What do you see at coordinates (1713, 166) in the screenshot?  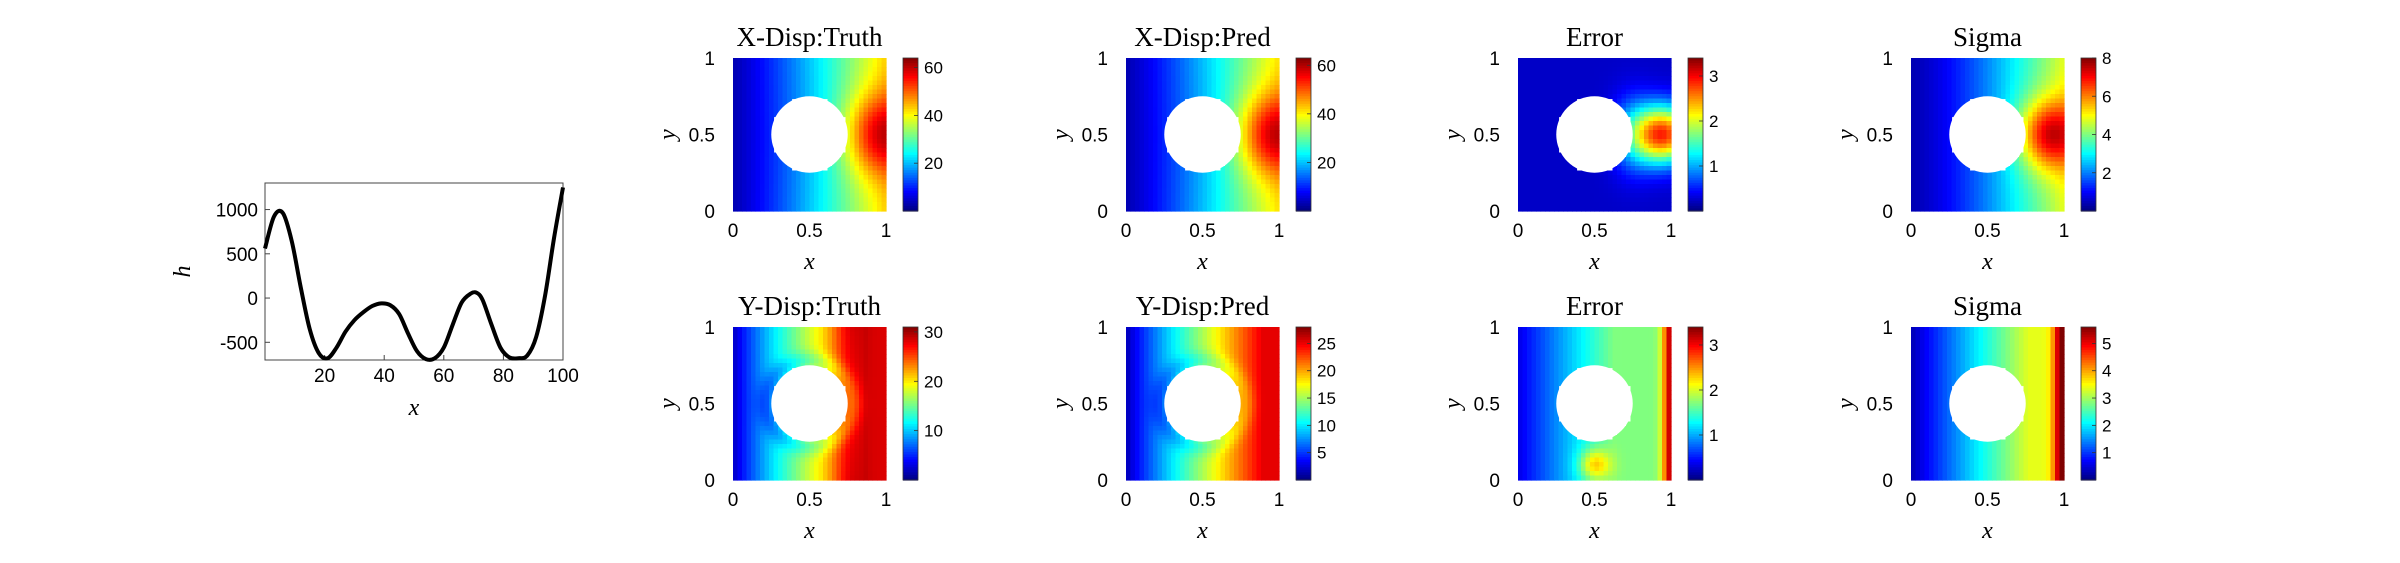 I see `colorbar-tick-label: 1` at bounding box center [1713, 166].